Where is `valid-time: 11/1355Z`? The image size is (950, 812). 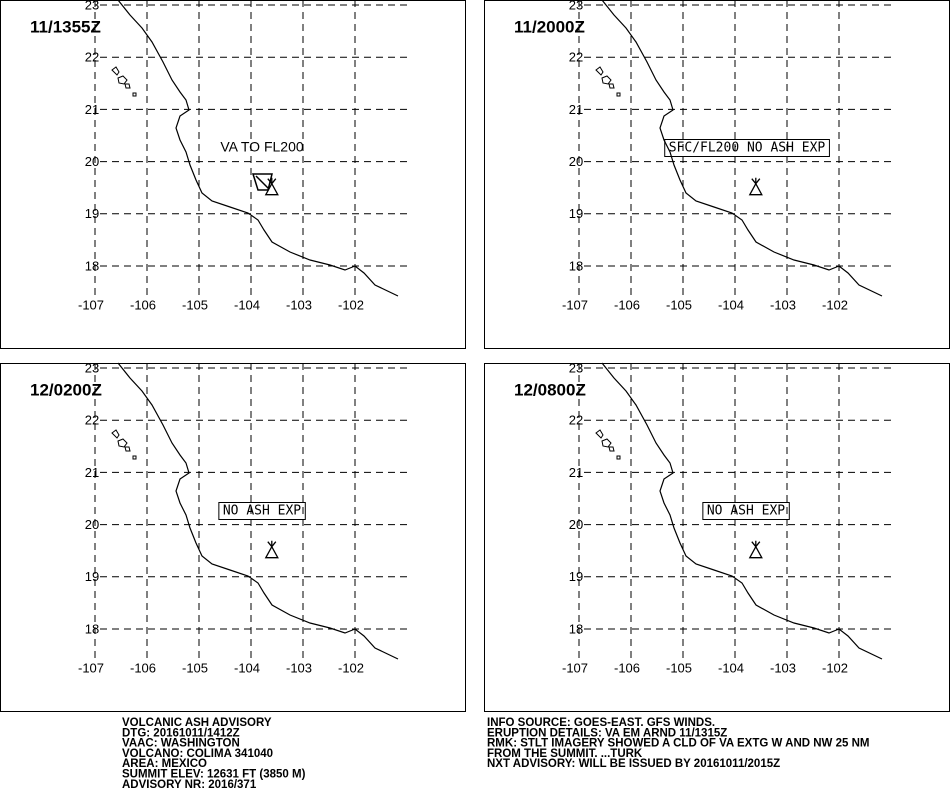 valid-time: 11/1355Z is located at coordinates (65, 26).